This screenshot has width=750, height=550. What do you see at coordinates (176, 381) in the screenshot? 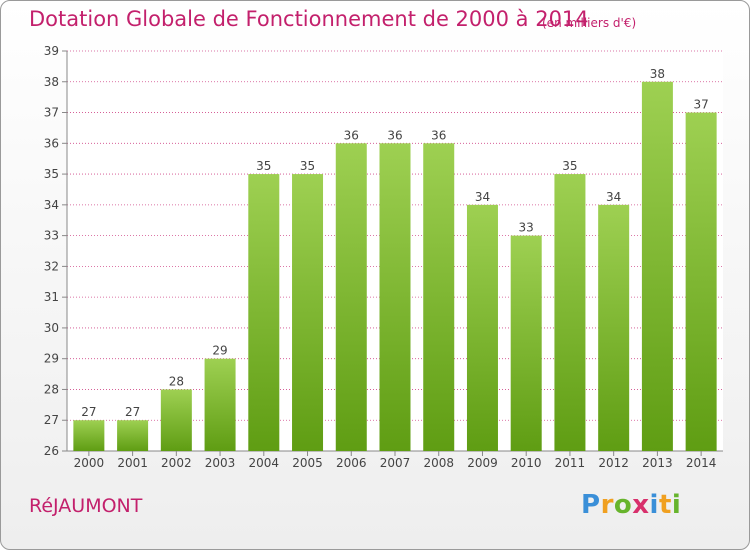
I see `data-label: 28` at bounding box center [176, 381].